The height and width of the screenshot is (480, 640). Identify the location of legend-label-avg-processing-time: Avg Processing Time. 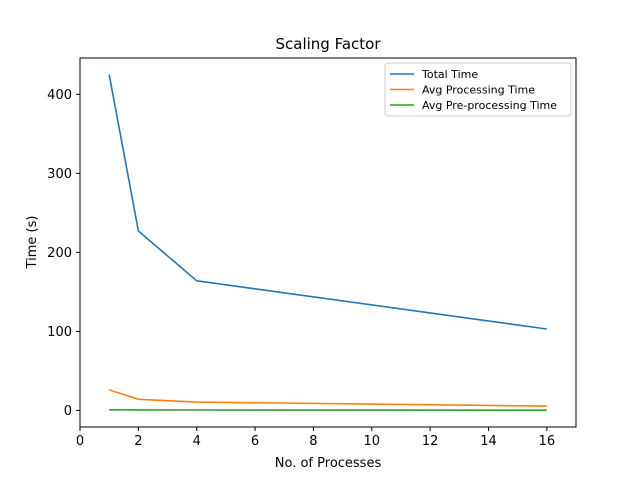
(478, 90).